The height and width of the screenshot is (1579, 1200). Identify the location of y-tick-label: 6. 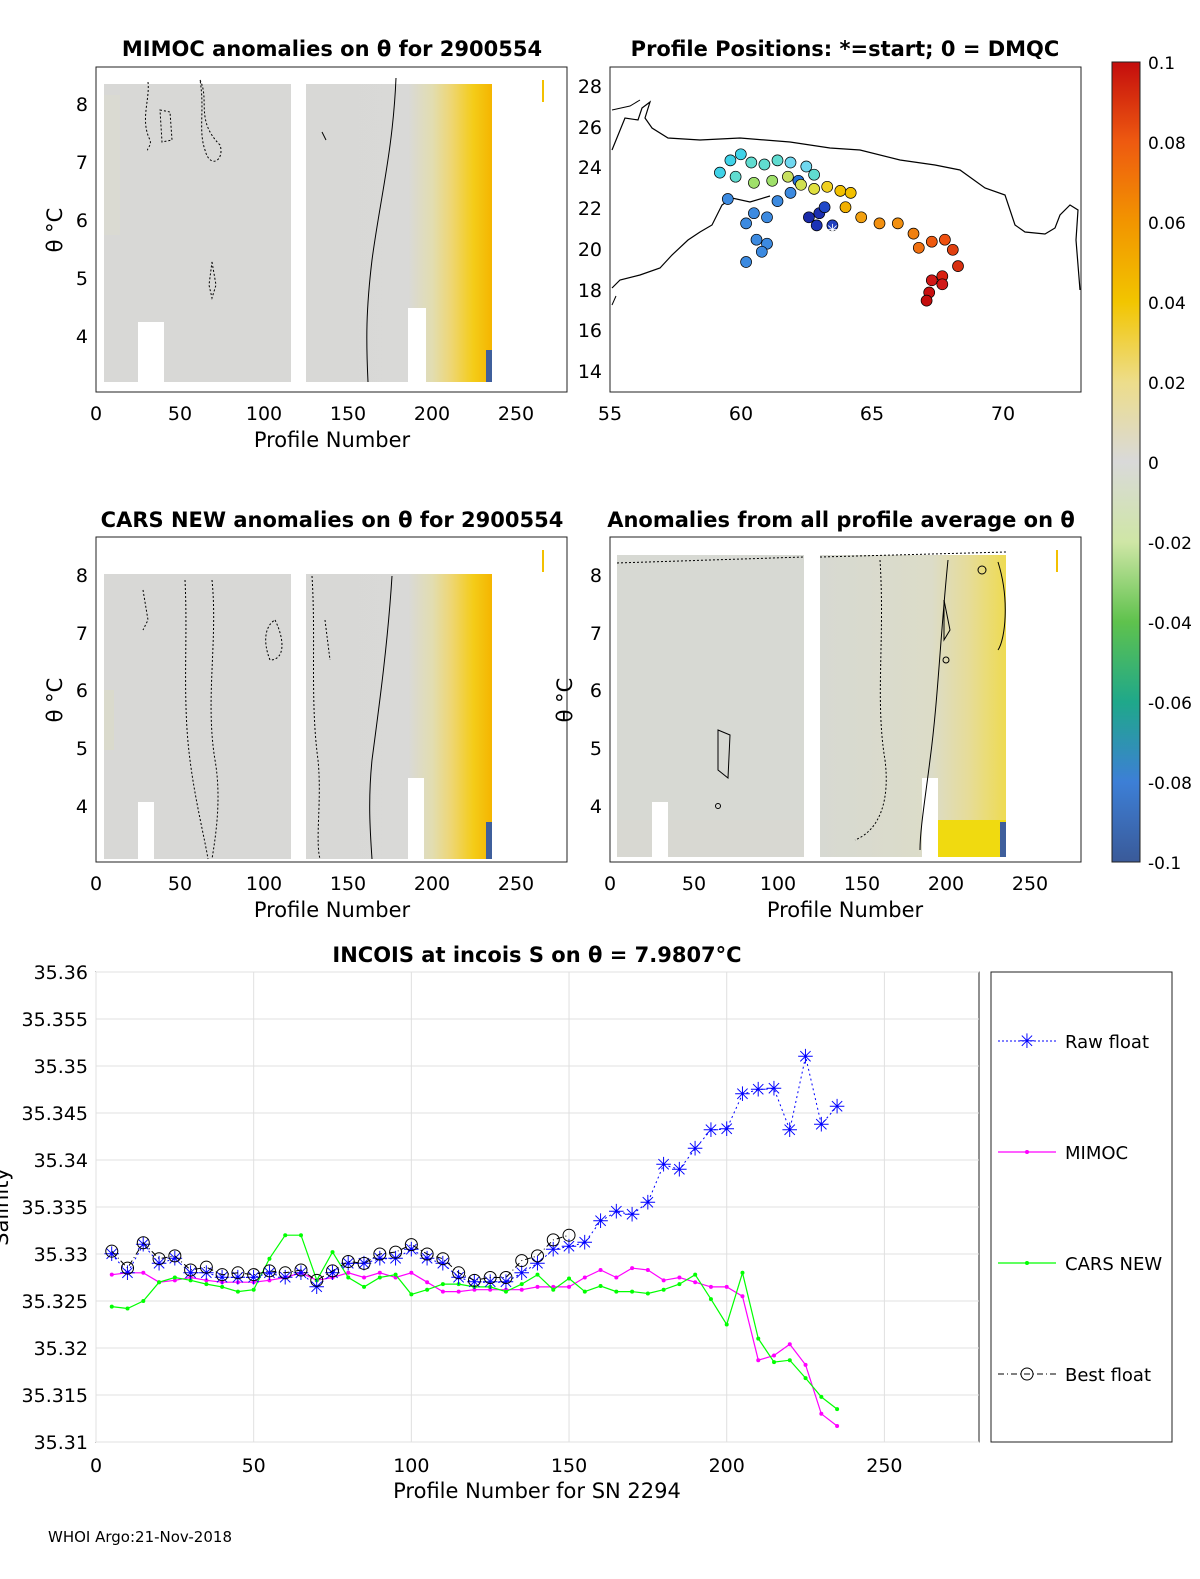
(596, 691).